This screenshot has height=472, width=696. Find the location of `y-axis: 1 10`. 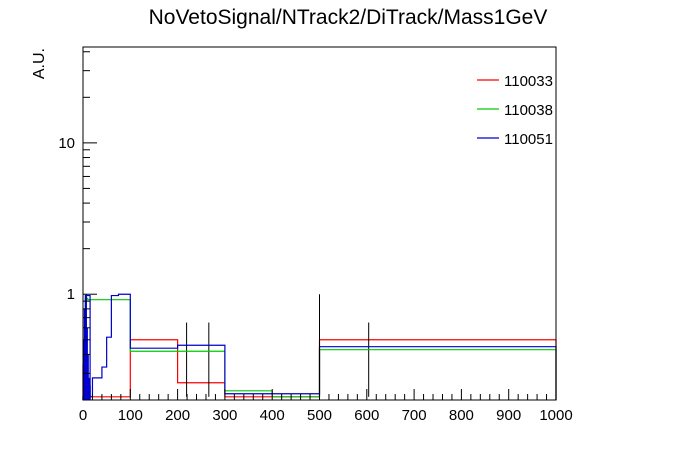

y-axis: 1 10 is located at coordinates (77, 226).